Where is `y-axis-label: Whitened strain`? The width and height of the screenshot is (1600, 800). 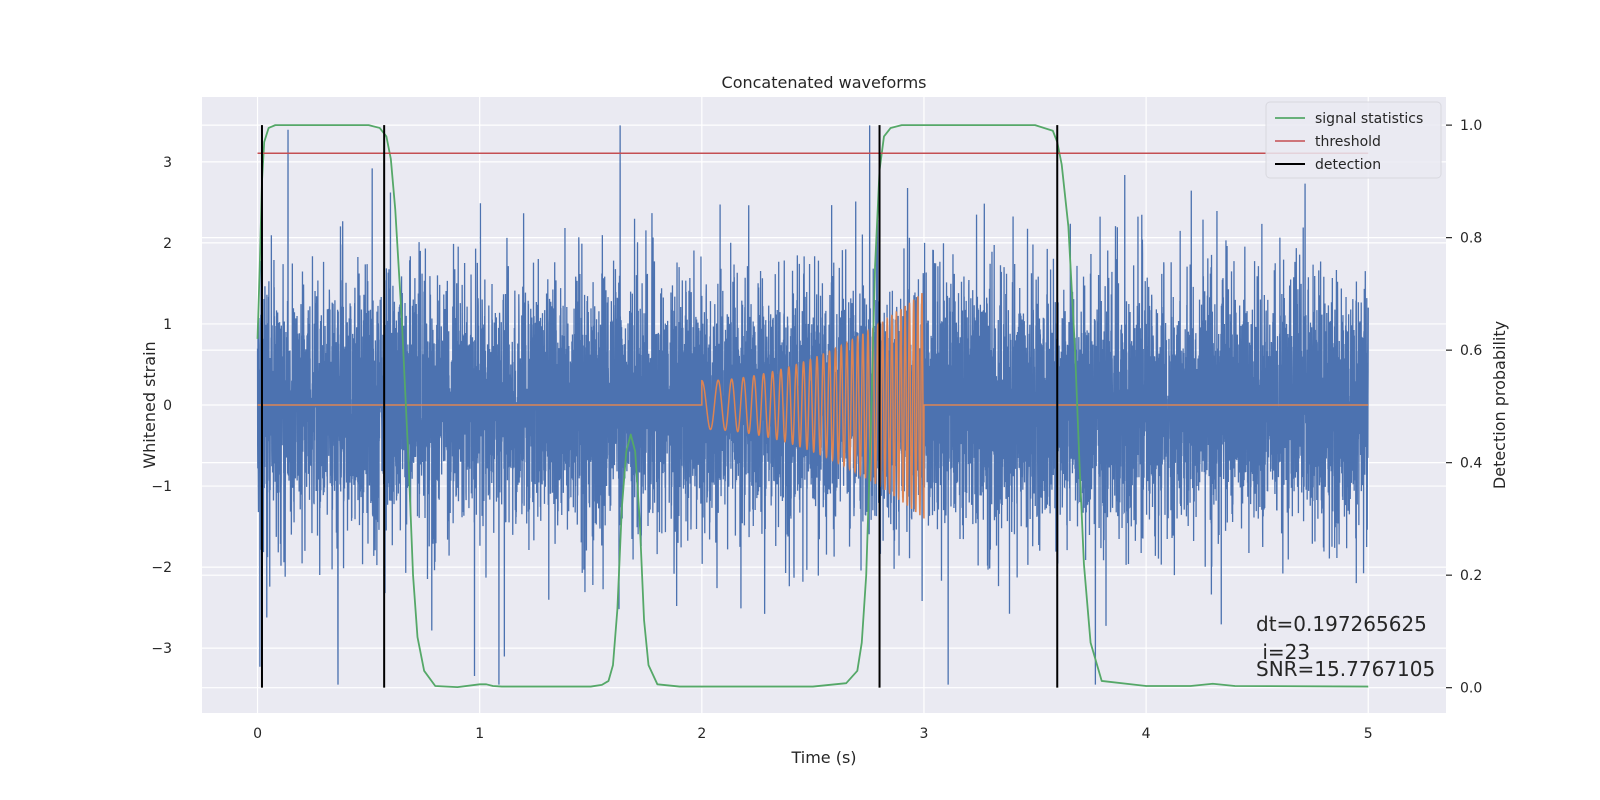 y-axis-label: Whitened strain is located at coordinates (149, 404).